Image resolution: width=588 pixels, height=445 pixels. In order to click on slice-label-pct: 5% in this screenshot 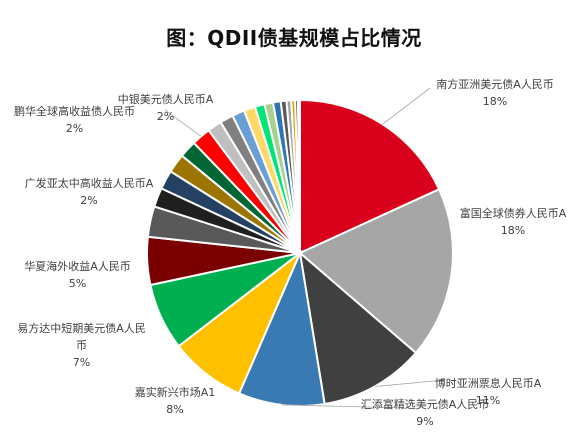, I will do `click(77, 283)`.